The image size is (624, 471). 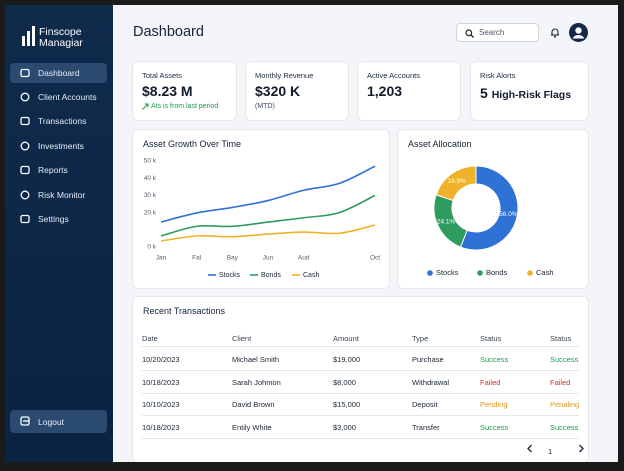 I want to click on brand-line: Managiar, so click(x=61, y=43).